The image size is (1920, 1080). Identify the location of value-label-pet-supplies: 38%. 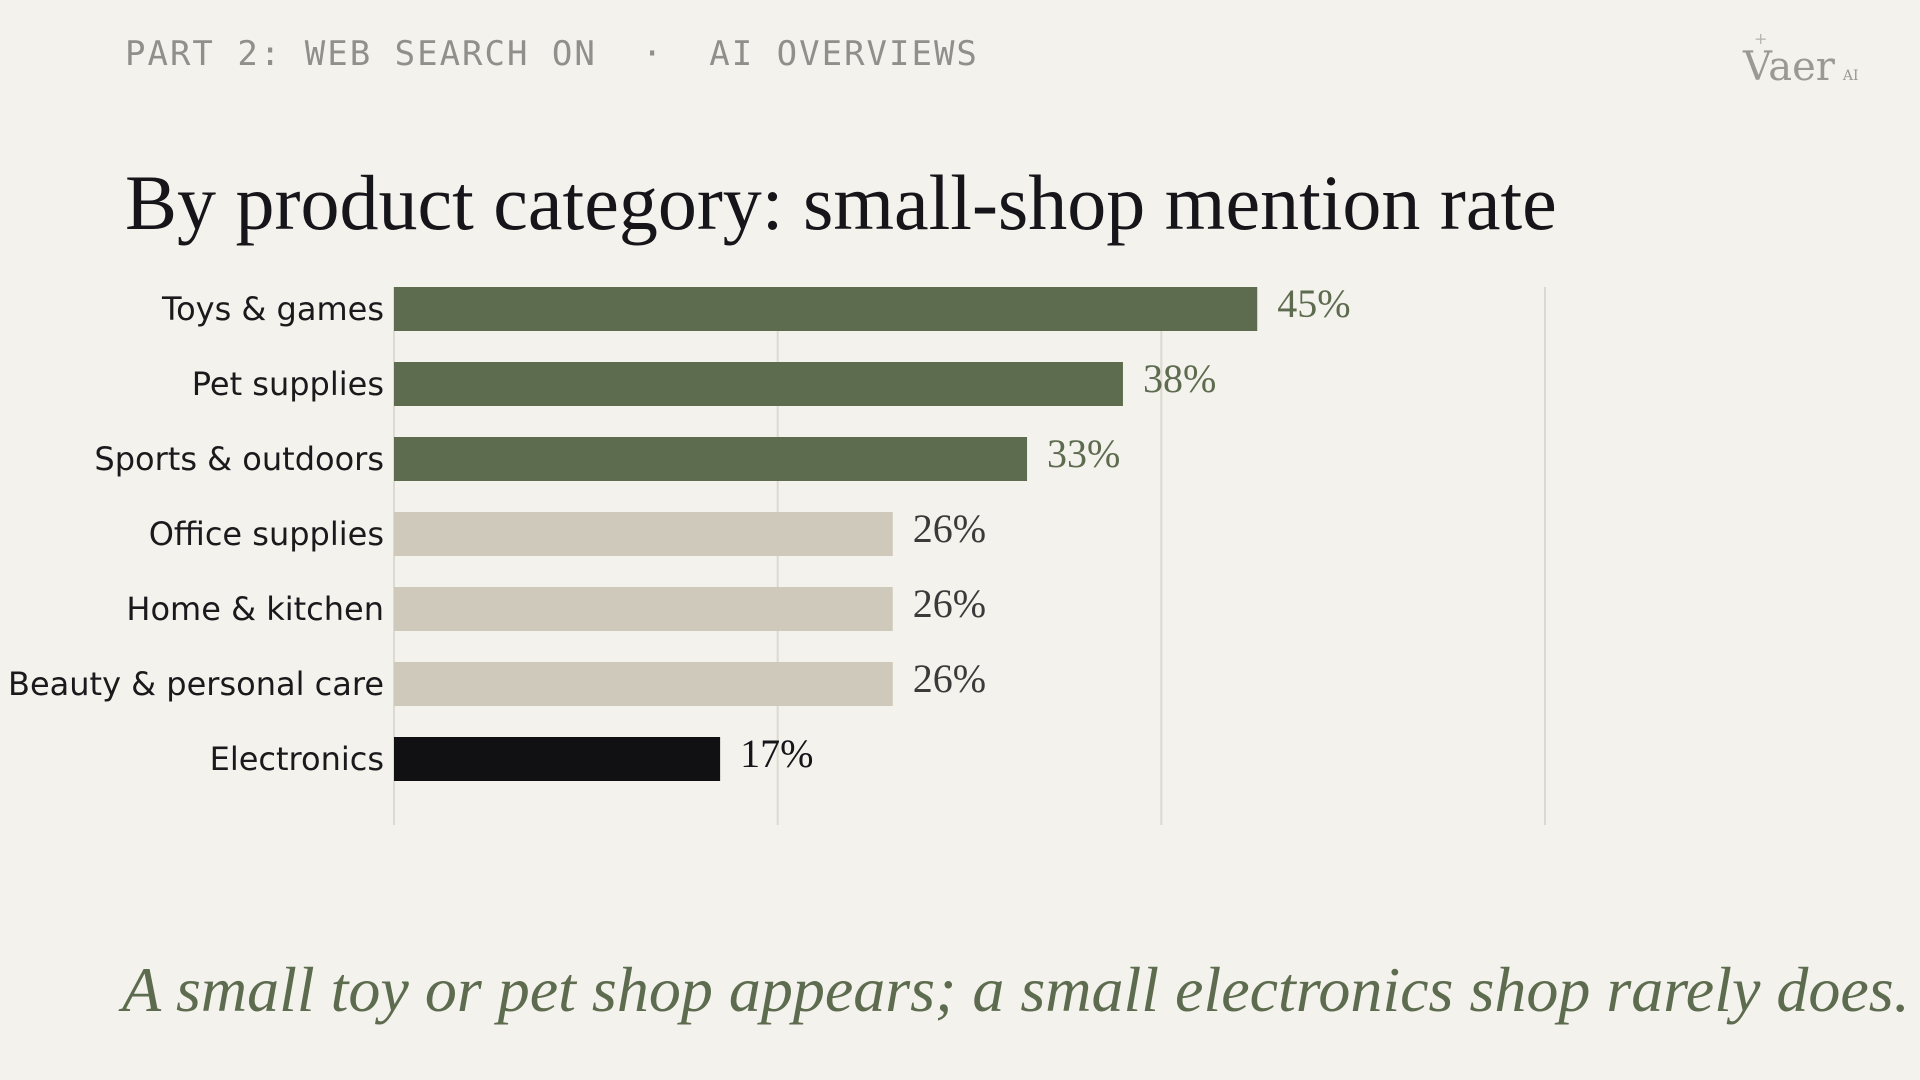
(1179, 378).